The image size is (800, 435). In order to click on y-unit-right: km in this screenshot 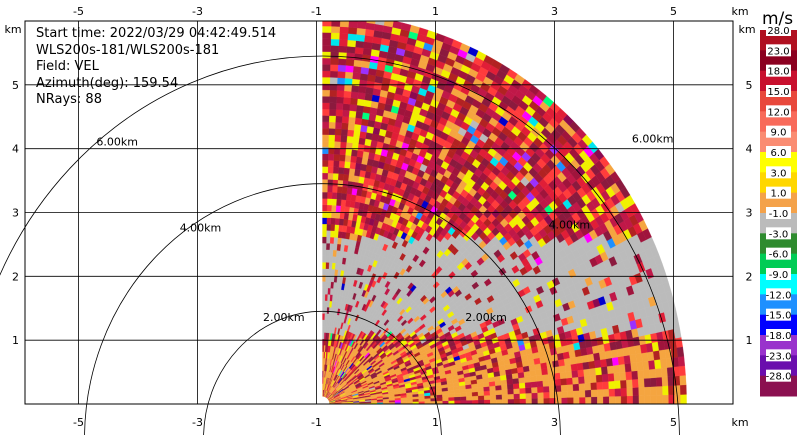, I will do `click(746, 29)`.